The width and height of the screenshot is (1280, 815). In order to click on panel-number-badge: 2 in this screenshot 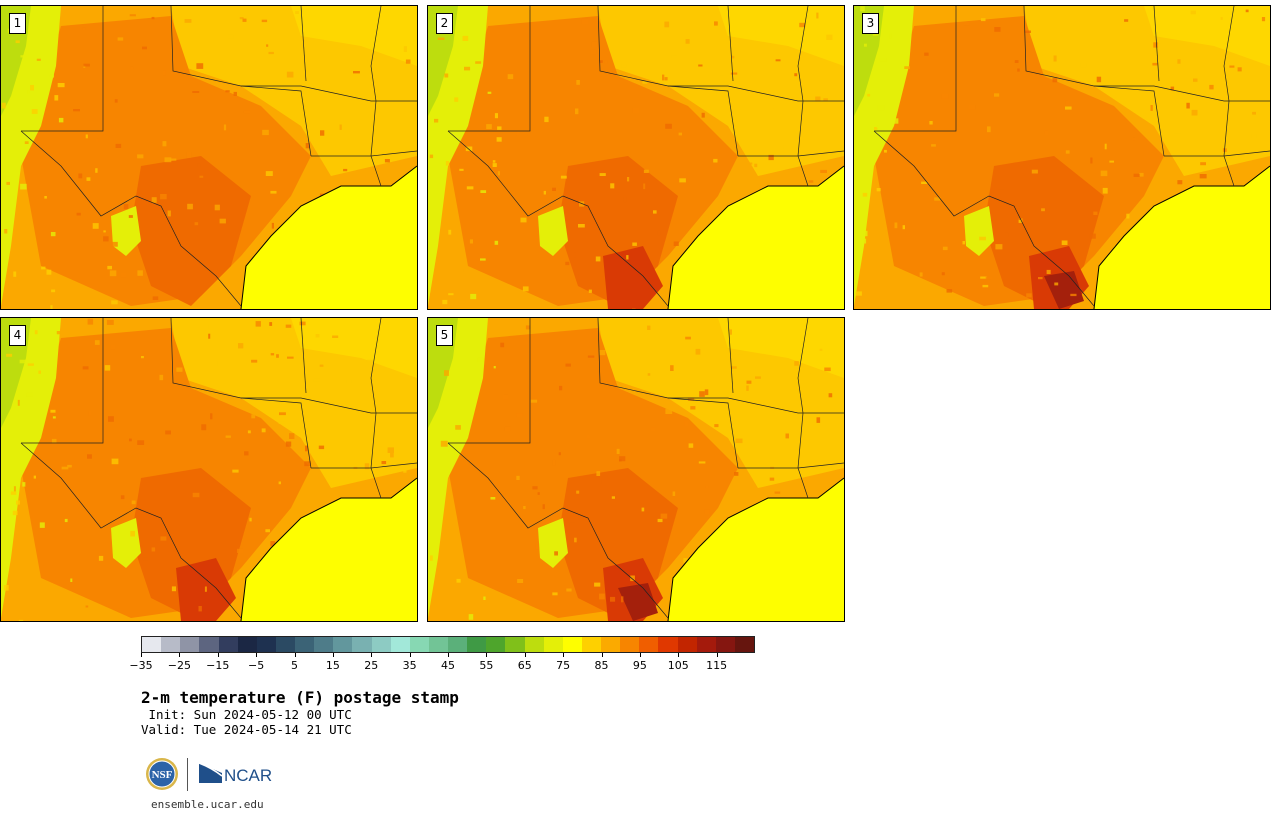, I will do `click(444, 23)`.